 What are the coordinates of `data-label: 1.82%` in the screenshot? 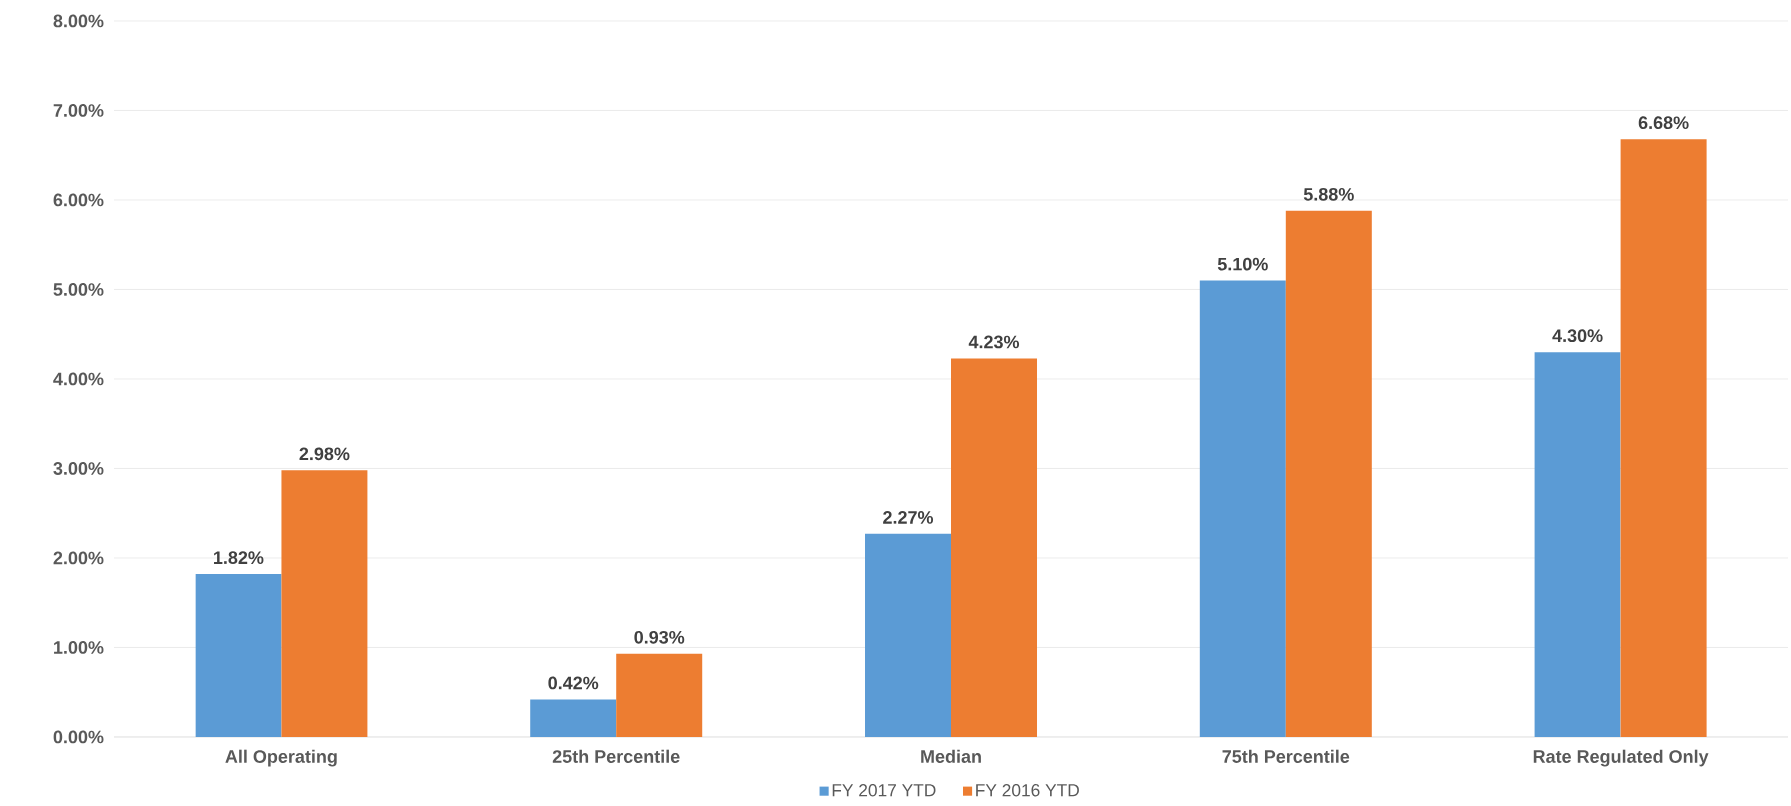 It's located at (239, 558).